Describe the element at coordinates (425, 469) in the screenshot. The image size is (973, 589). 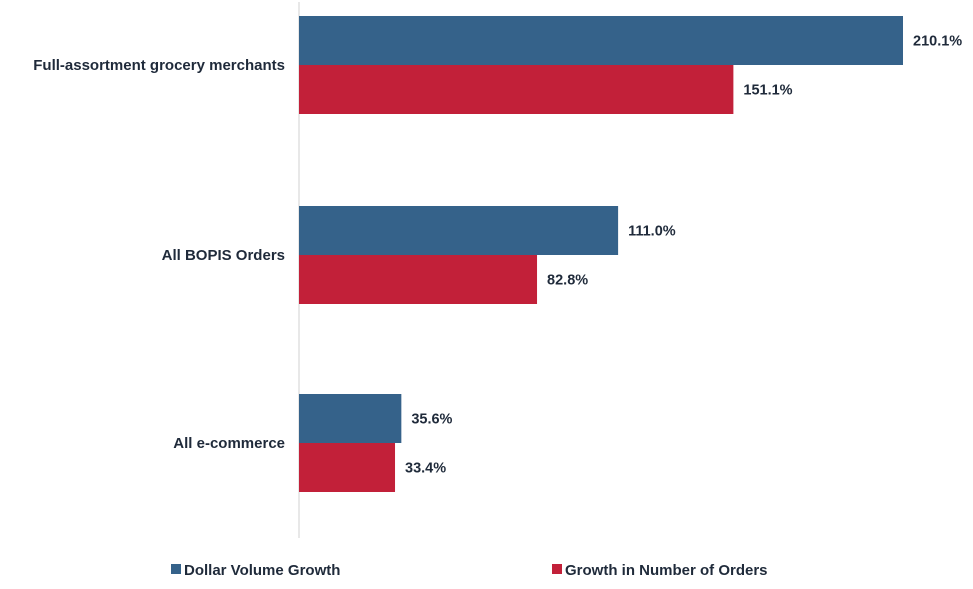
I see `value-label-growth-in-number-of-orders-all-e-commerce: 33.4%` at that location.